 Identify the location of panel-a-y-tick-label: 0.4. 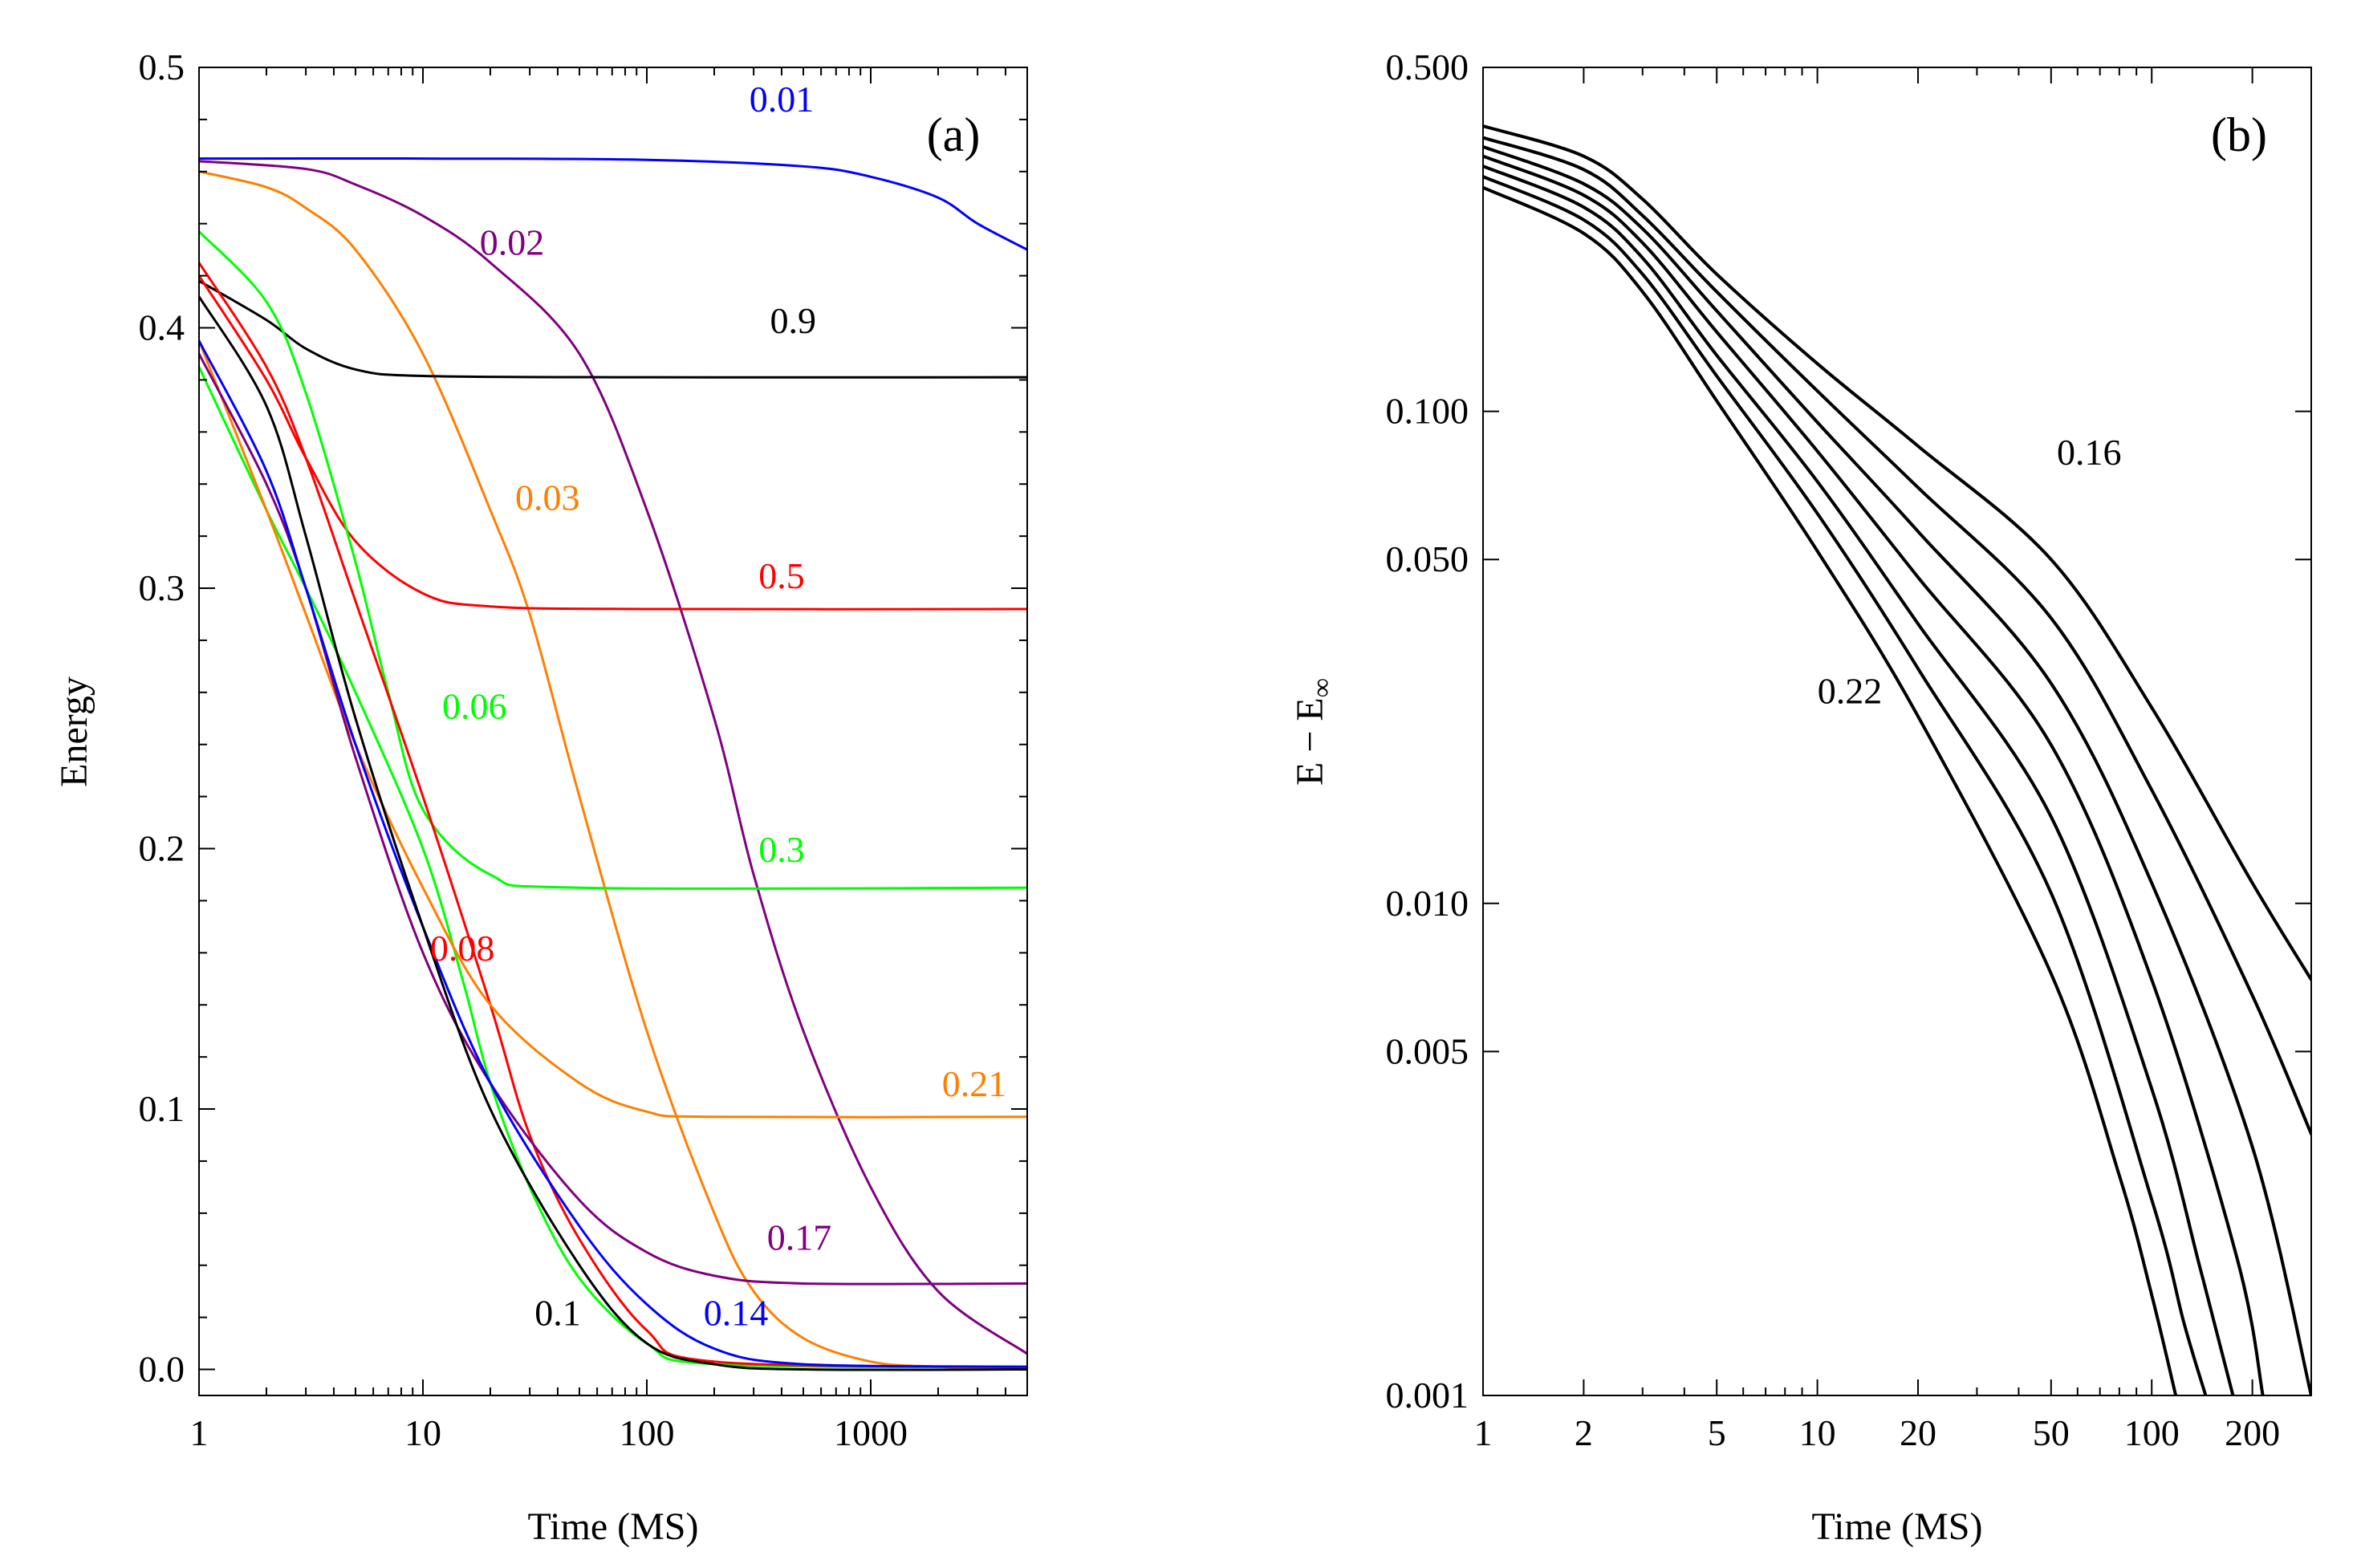
(162, 327).